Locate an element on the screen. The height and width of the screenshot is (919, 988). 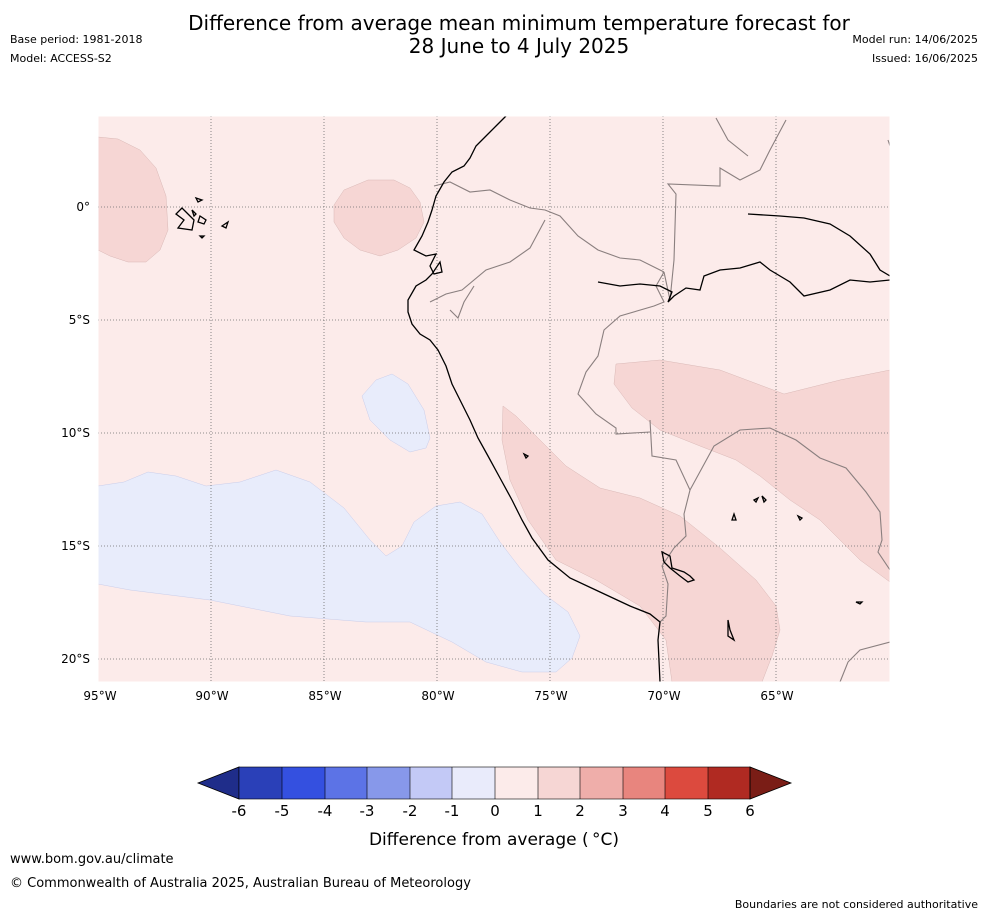
colorbar-label: Difference from average ( °C) is located at coordinates (494, 840).